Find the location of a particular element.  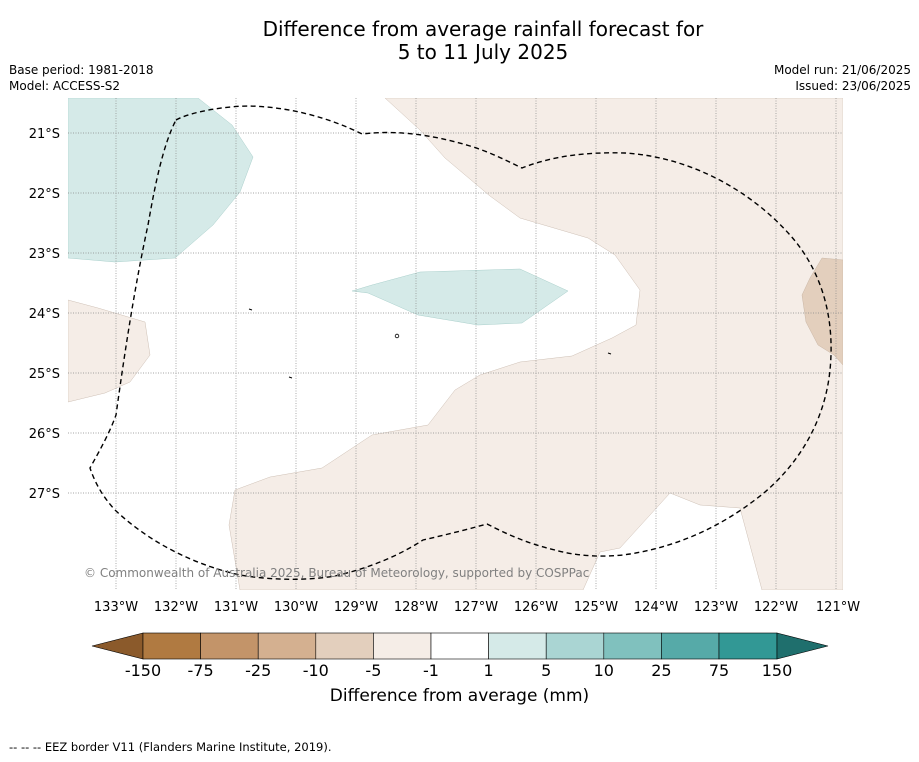

lon-label: 125°W is located at coordinates (596, 607).